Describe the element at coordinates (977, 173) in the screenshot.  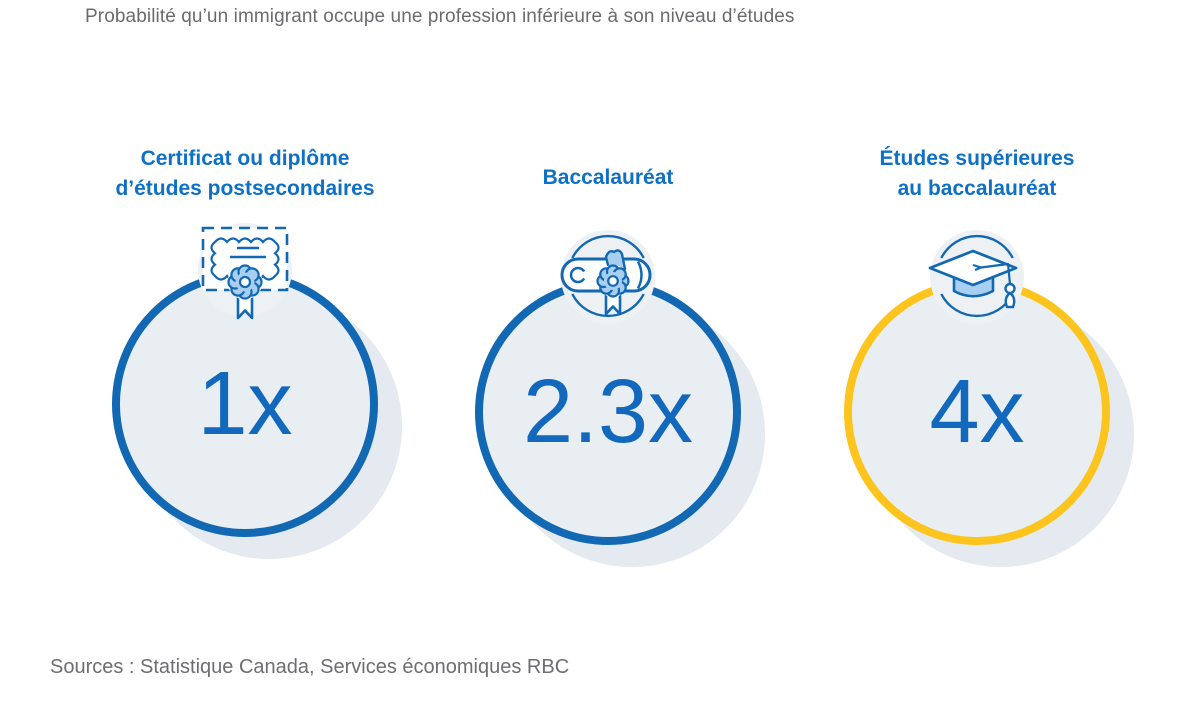
I see `figure-label-graduate: Études supérieures au baccalauréat` at that location.